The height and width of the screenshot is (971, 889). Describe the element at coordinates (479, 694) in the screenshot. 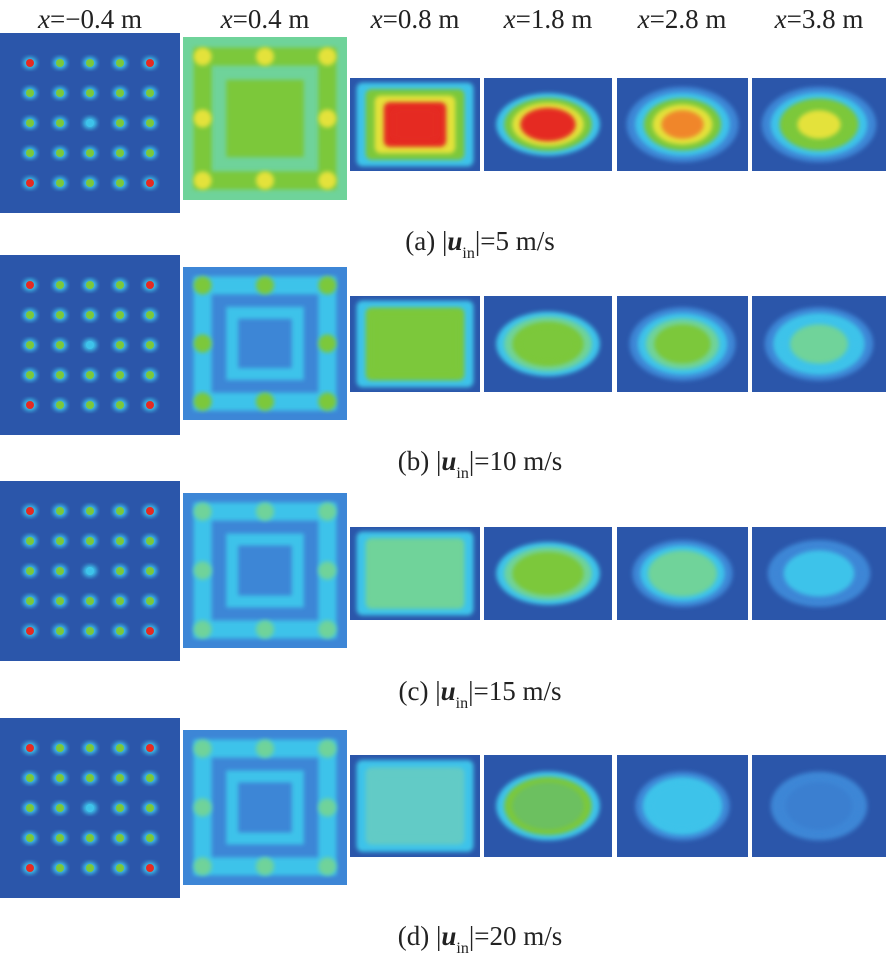

I see `row-caption: (c) |uin|=15 m/s` at that location.